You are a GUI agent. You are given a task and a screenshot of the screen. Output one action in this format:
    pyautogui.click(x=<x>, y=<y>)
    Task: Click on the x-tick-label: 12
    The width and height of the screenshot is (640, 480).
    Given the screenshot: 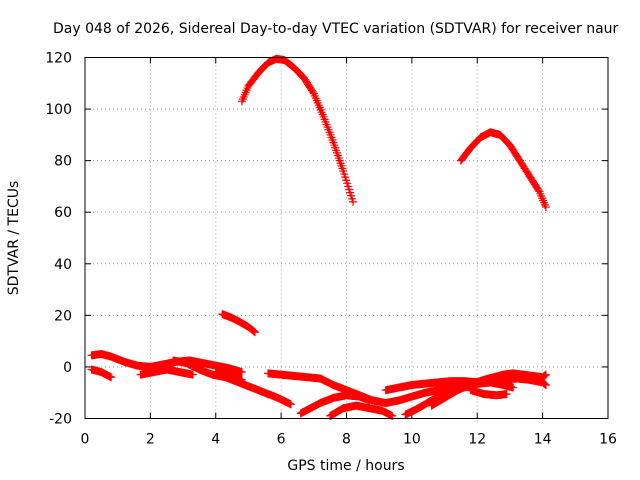 What is the action you would take?
    pyautogui.click(x=477, y=440)
    